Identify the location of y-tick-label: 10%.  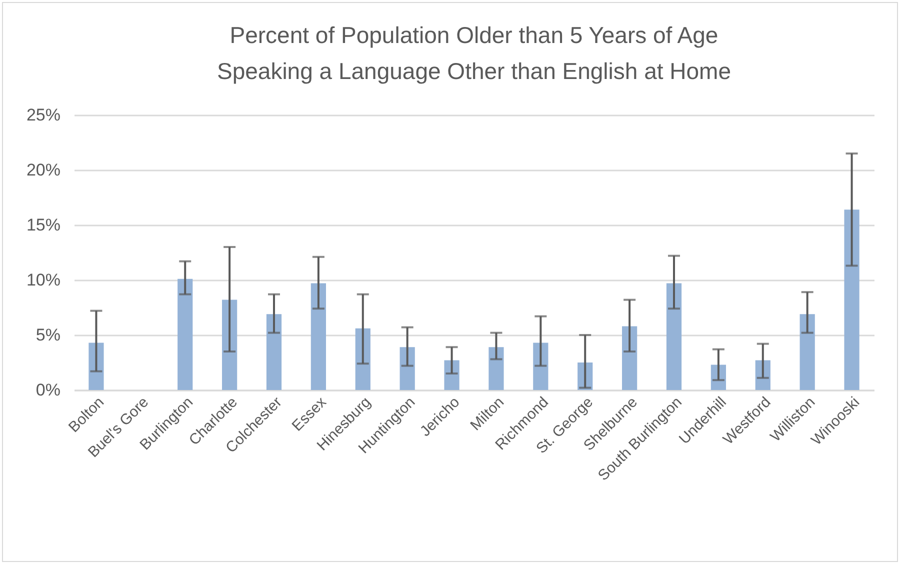
(43, 280).